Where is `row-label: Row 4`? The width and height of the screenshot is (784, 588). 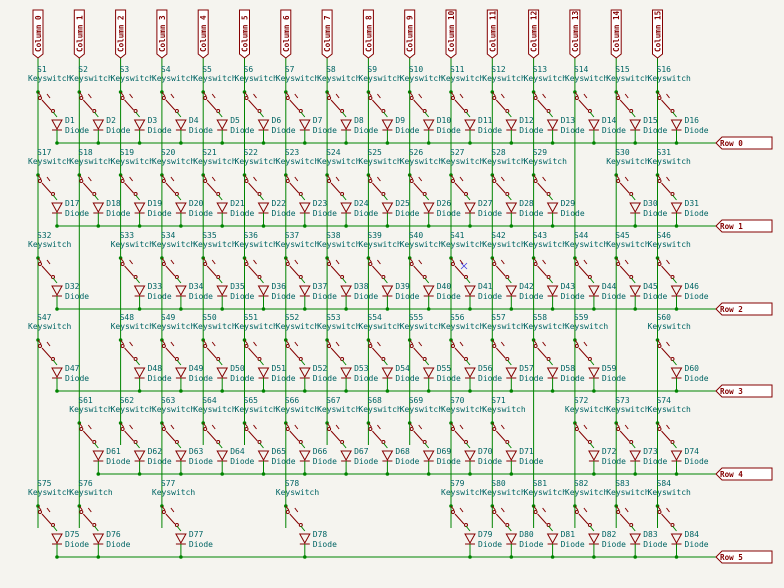
row-label: Row 4 is located at coordinates (731, 474).